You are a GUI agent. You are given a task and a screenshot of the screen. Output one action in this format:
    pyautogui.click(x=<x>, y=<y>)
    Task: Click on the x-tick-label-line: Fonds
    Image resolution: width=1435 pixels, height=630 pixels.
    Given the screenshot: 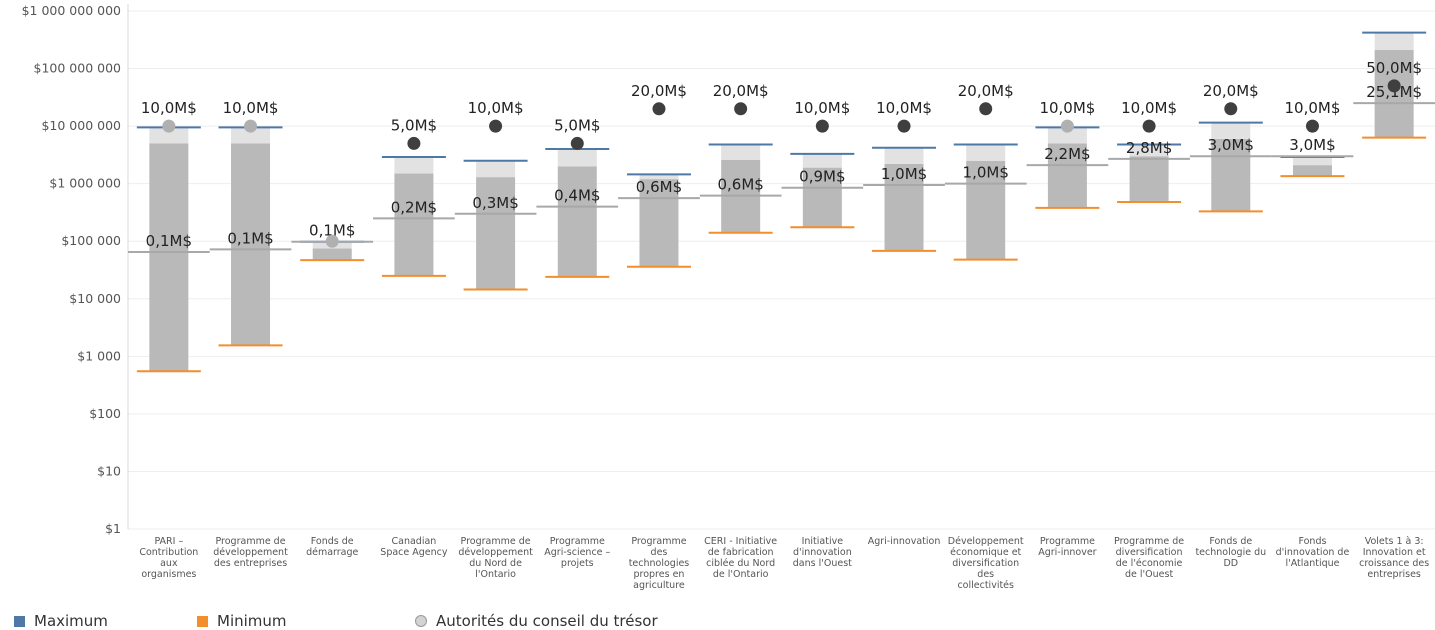 What is the action you would take?
    pyautogui.click(x=1312, y=541)
    